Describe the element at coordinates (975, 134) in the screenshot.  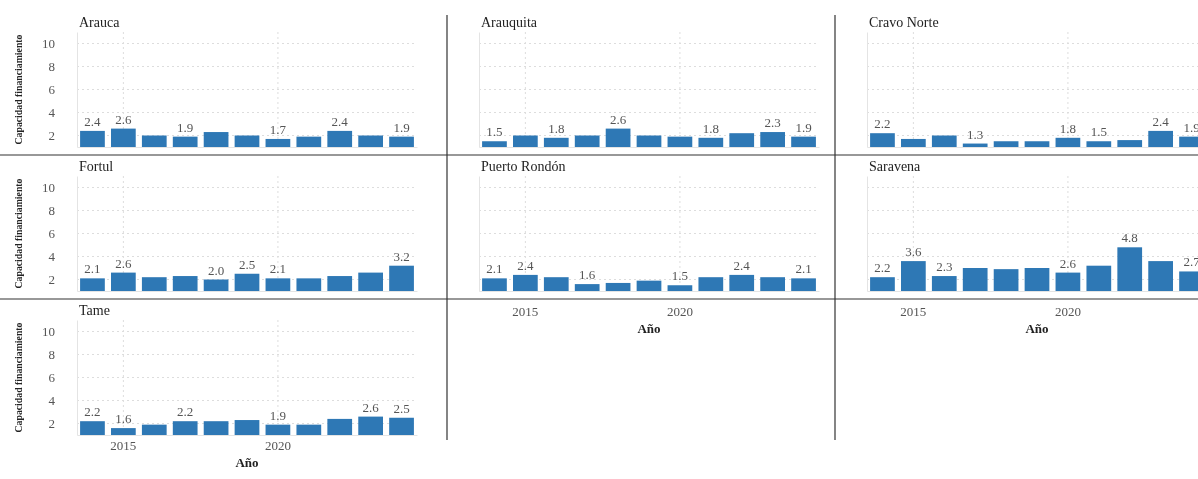
I see `data-label: 1.3` at that location.